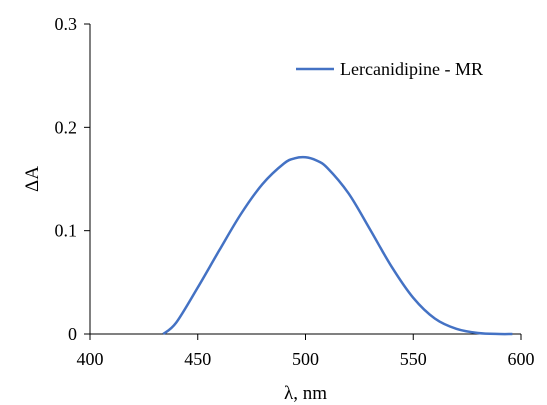 The image size is (547, 405). Describe the element at coordinates (72, 334) in the screenshot. I see `y-tick-label: 0` at that location.